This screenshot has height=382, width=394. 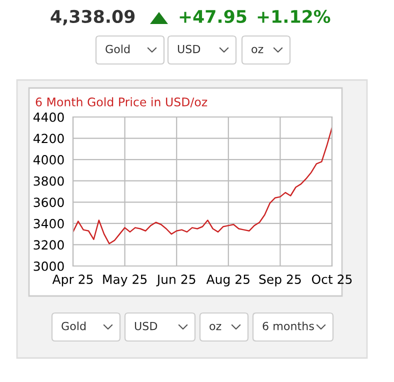 What do you see at coordinates (280, 280) in the screenshot?
I see `x-tick-label: Sep 25` at bounding box center [280, 280].